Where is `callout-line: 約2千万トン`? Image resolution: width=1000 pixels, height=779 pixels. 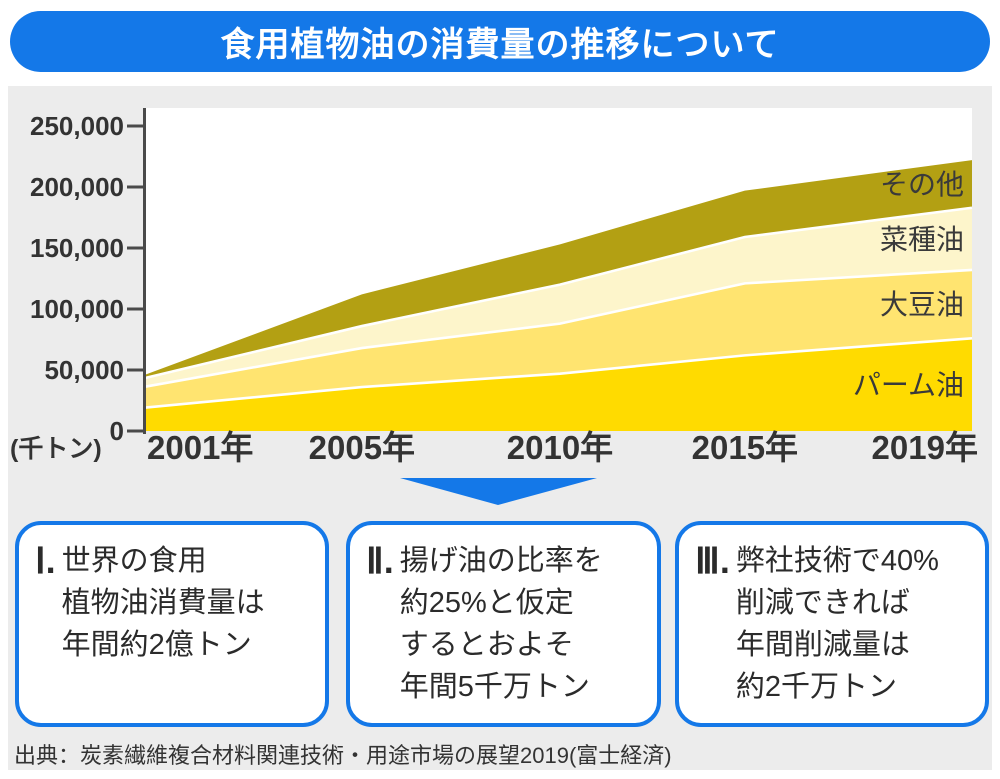
callout-line: 約2千万トン is located at coordinates (816, 687).